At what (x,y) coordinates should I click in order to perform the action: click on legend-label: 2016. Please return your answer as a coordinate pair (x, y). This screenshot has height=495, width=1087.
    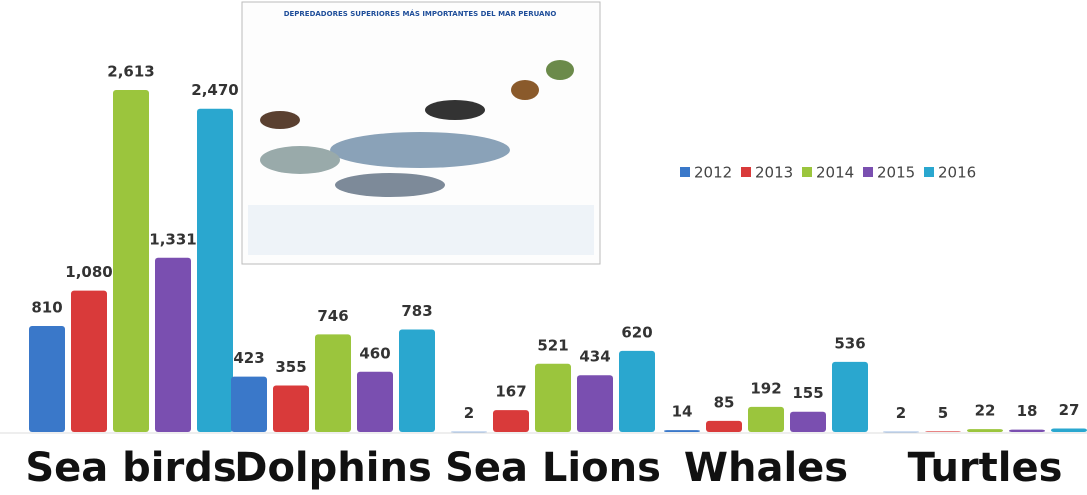
    Looking at the image, I should click on (957, 173).